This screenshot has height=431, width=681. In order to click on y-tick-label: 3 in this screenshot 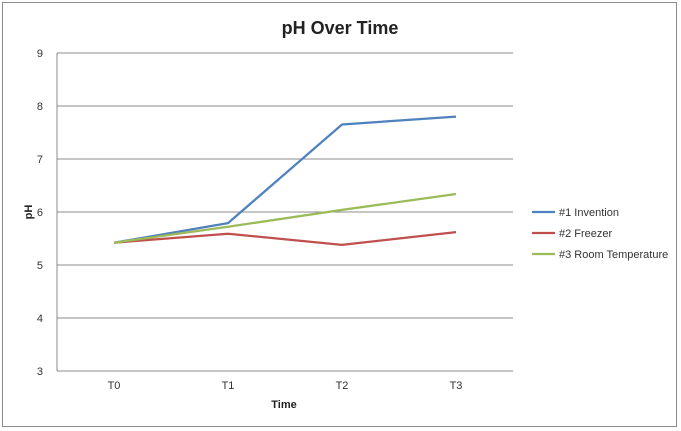, I will do `click(40, 372)`.